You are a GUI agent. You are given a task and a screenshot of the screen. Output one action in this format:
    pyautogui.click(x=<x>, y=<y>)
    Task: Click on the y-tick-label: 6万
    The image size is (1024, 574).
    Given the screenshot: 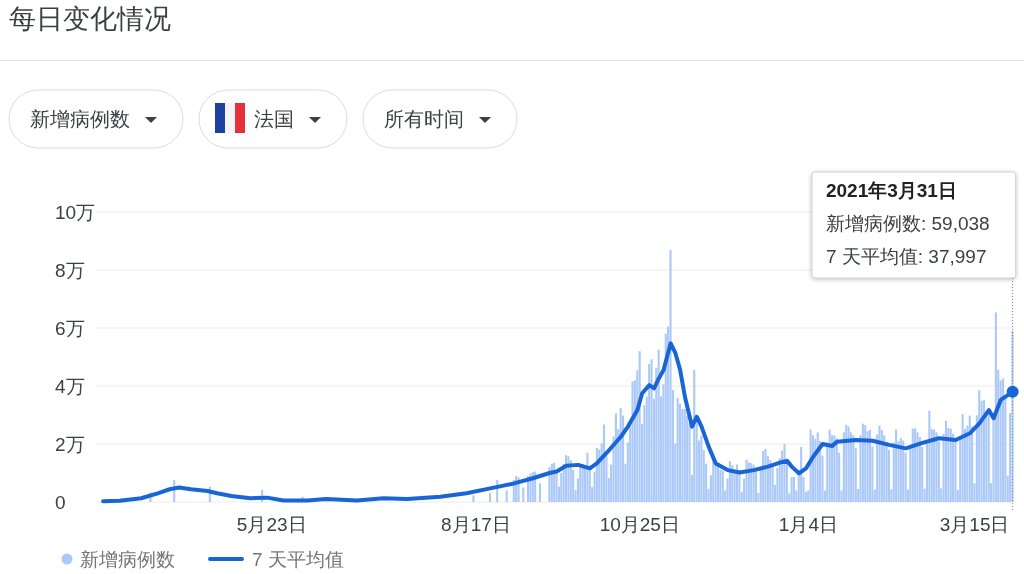 What is the action you would take?
    pyautogui.click(x=70, y=328)
    